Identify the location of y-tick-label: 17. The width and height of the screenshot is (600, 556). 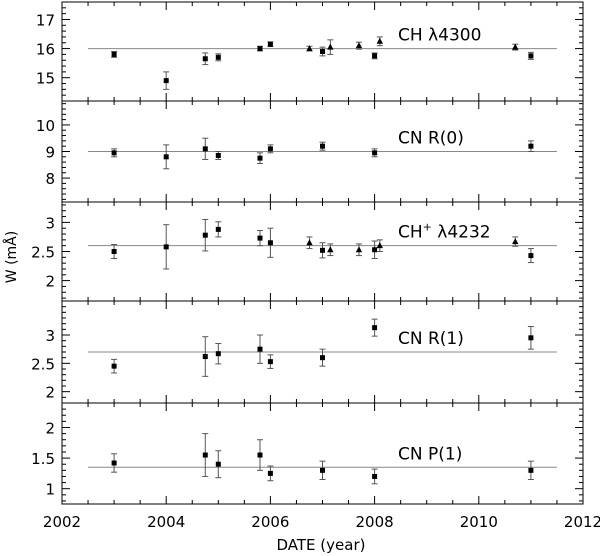
(45, 20).